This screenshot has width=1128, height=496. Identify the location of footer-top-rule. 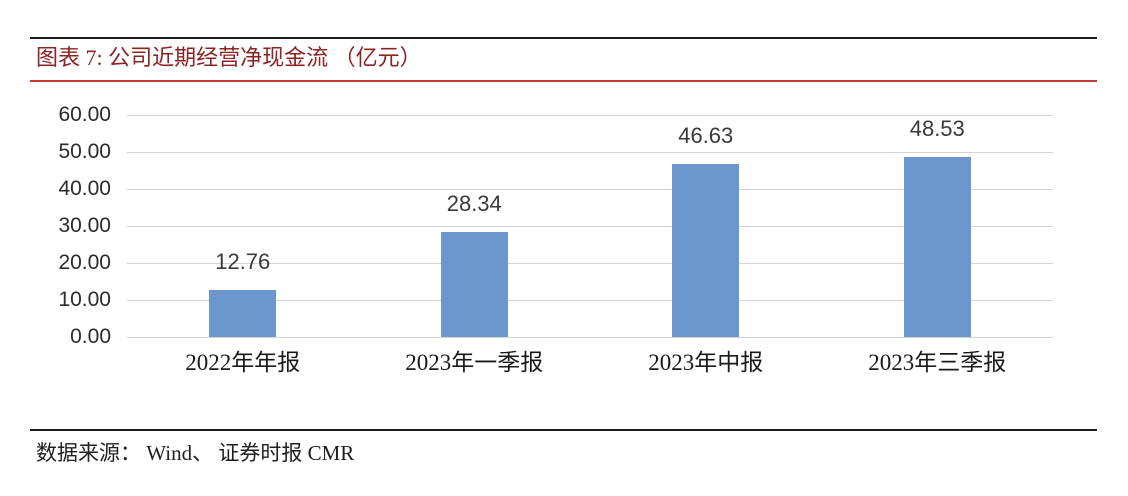
(563, 430).